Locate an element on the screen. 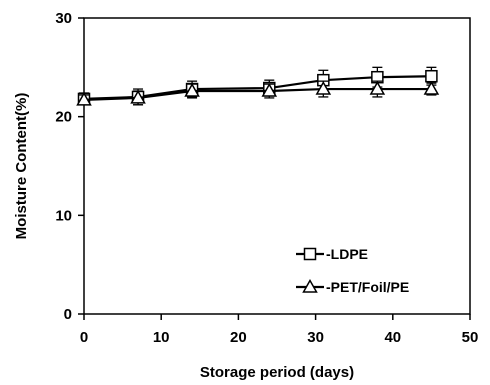  x-tick-label: 30 is located at coordinates (315, 337).